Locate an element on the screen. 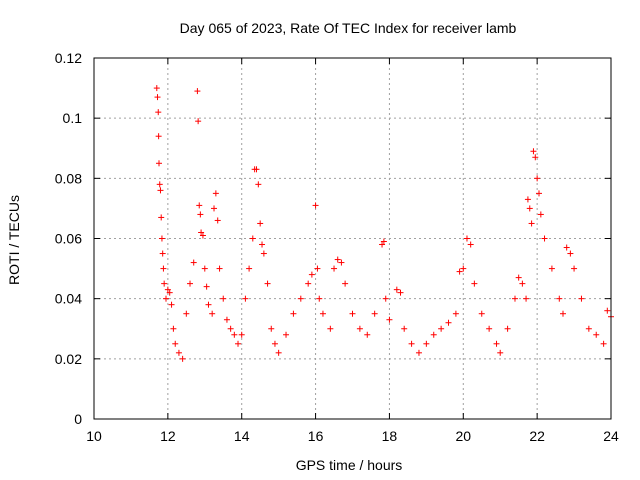 The image size is (640, 480). x-tick-label: 24 is located at coordinates (611, 436).